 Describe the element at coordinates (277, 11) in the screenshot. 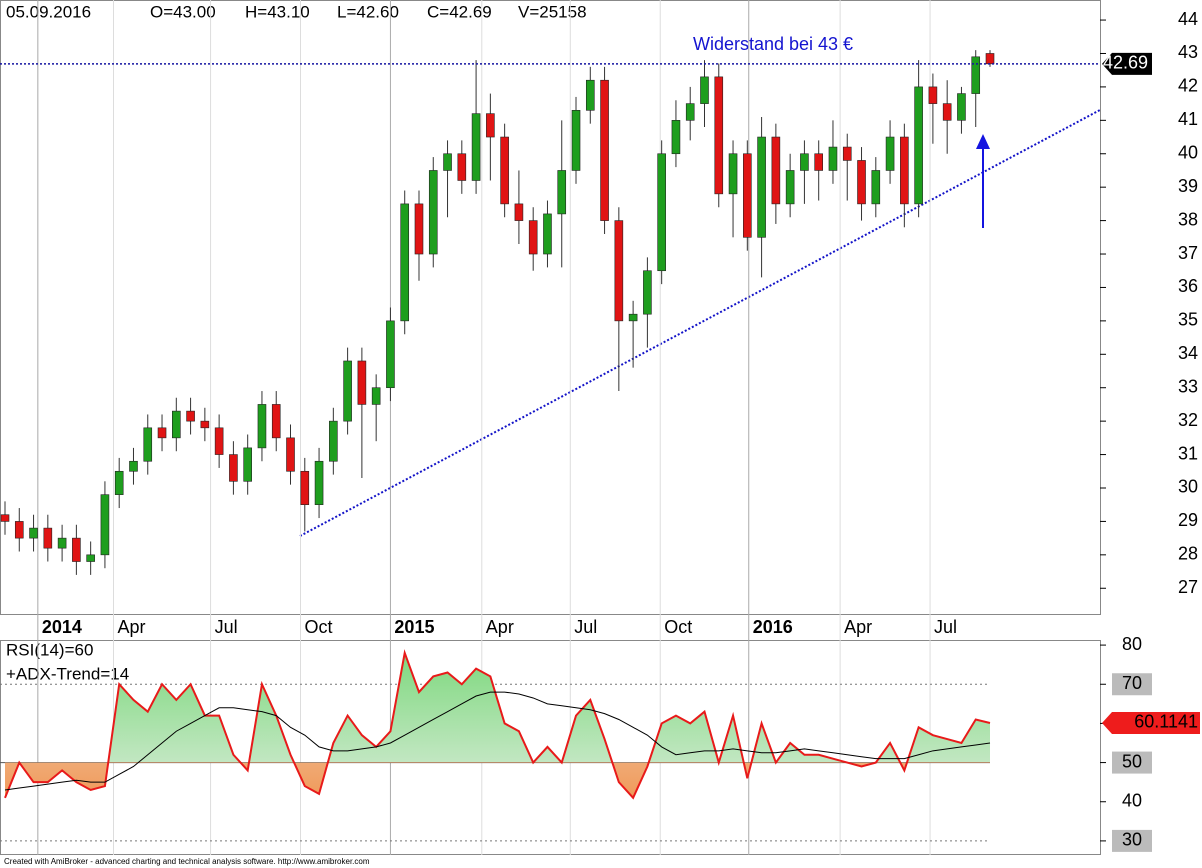

I see `ohlc: H=43.10` at that location.